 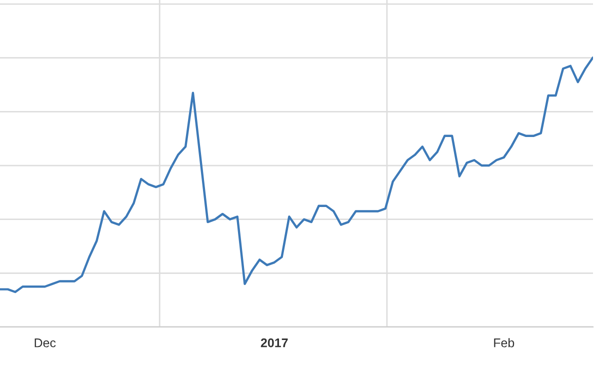 What do you see at coordinates (274, 343) in the screenshot?
I see `x-tick-label: 2017` at bounding box center [274, 343].